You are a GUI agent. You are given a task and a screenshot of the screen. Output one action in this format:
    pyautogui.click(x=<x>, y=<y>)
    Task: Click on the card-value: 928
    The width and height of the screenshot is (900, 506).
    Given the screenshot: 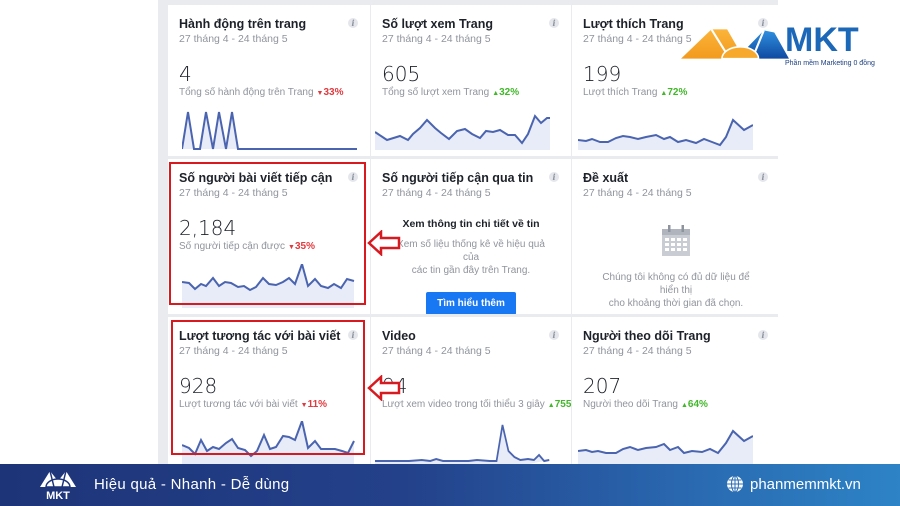 What is the action you would take?
    pyautogui.click(x=198, y=386)
    